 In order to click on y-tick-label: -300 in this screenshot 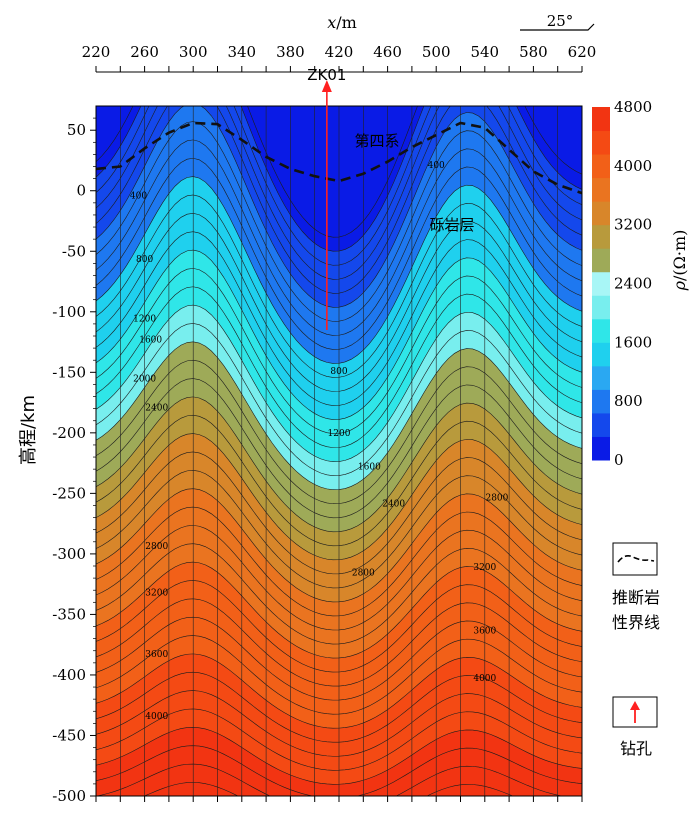, I will do `click(69, 554)`.